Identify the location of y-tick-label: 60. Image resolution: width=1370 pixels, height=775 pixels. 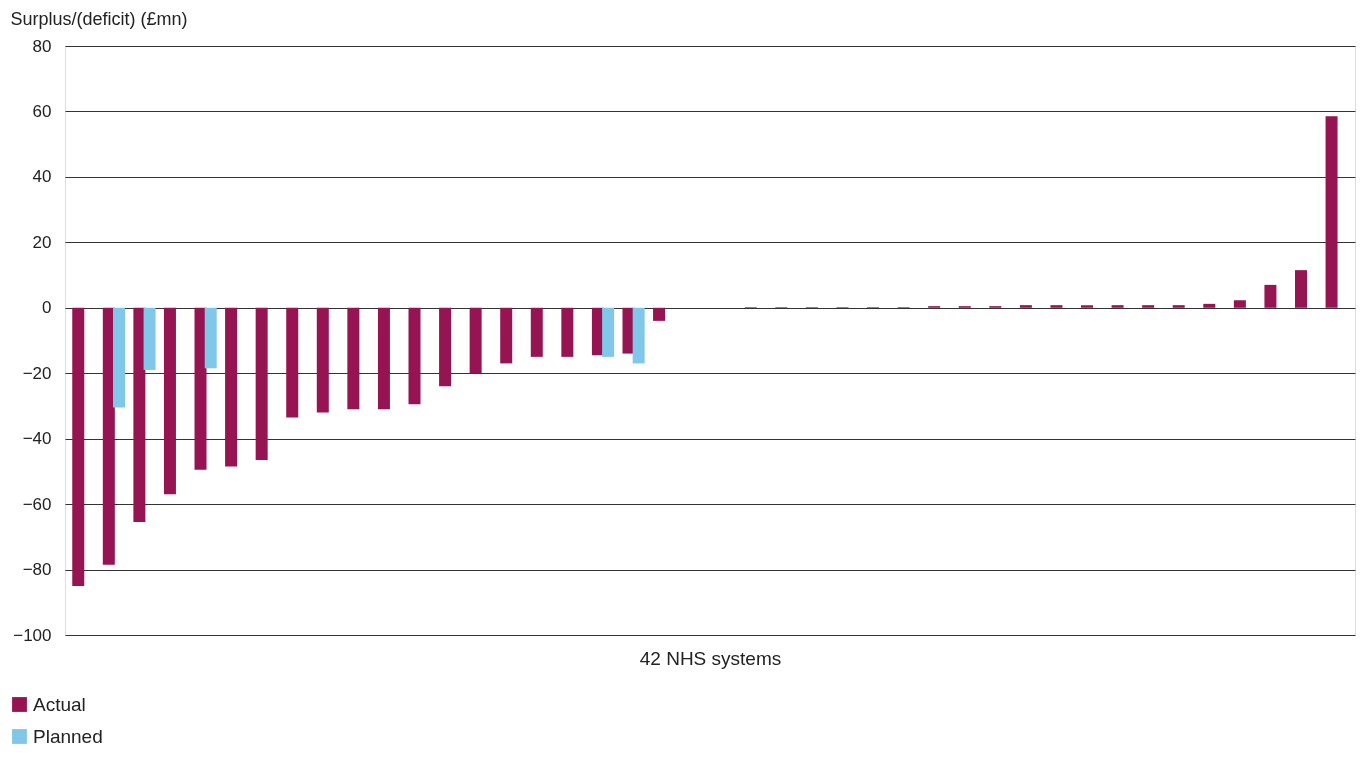
(42, 111).